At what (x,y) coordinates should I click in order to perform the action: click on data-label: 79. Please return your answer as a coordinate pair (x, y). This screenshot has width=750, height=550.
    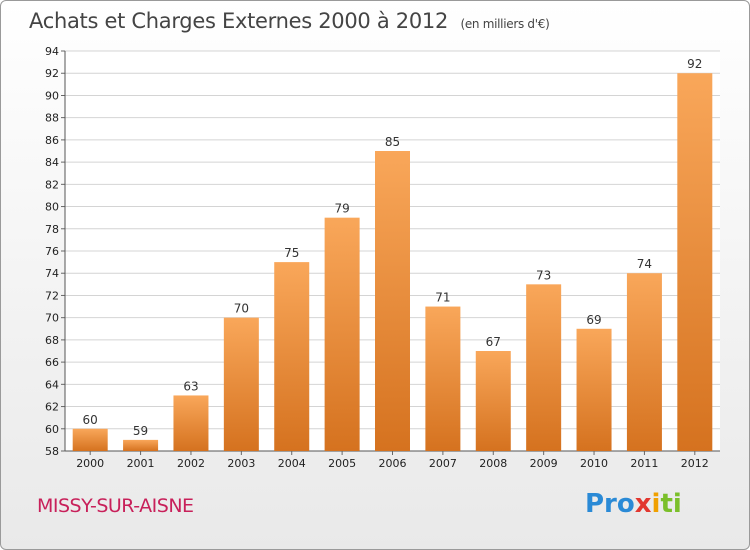
    Looking at the image, I should click on (341, 209).